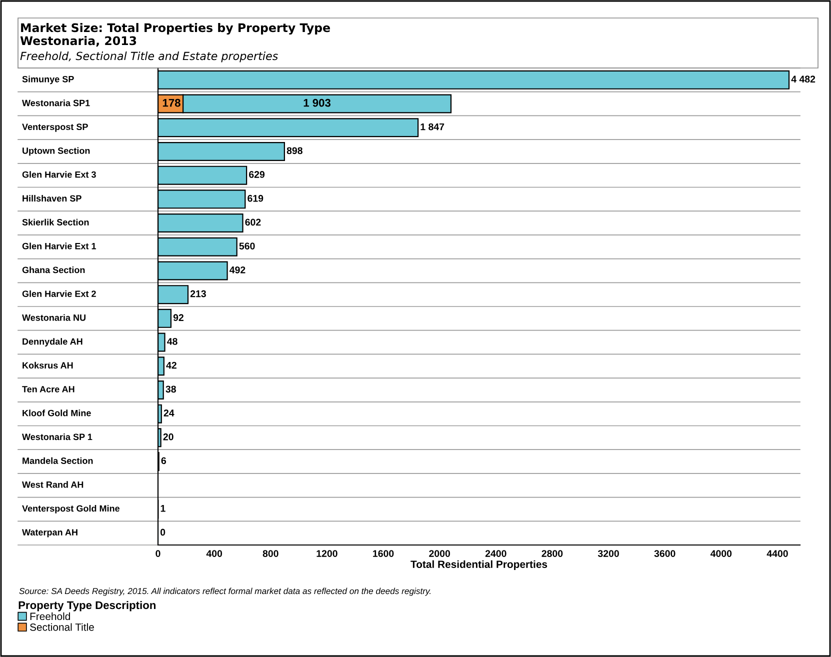 This screenshot has height=657, width=831. What do you see at coordinates (383, 553) in the screenshot?
I see `x-tick-label: 1600` at bounding box center [383, 553].